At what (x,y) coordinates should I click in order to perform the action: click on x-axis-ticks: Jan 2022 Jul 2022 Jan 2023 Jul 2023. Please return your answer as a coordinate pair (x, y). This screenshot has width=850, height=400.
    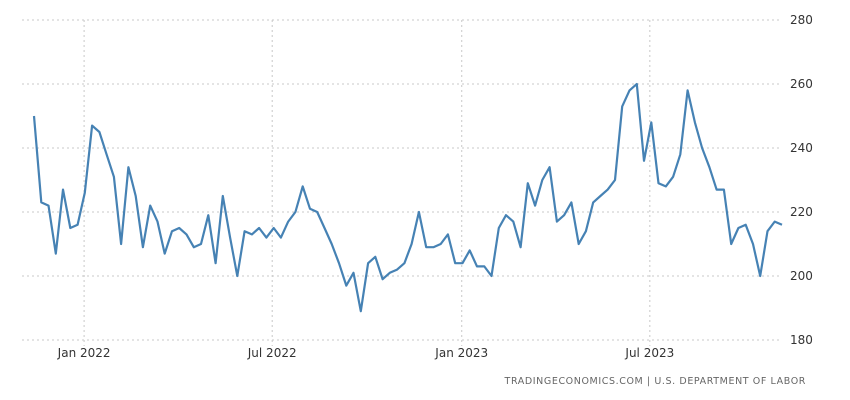
    Looking at the image, I should click on (366, 353).